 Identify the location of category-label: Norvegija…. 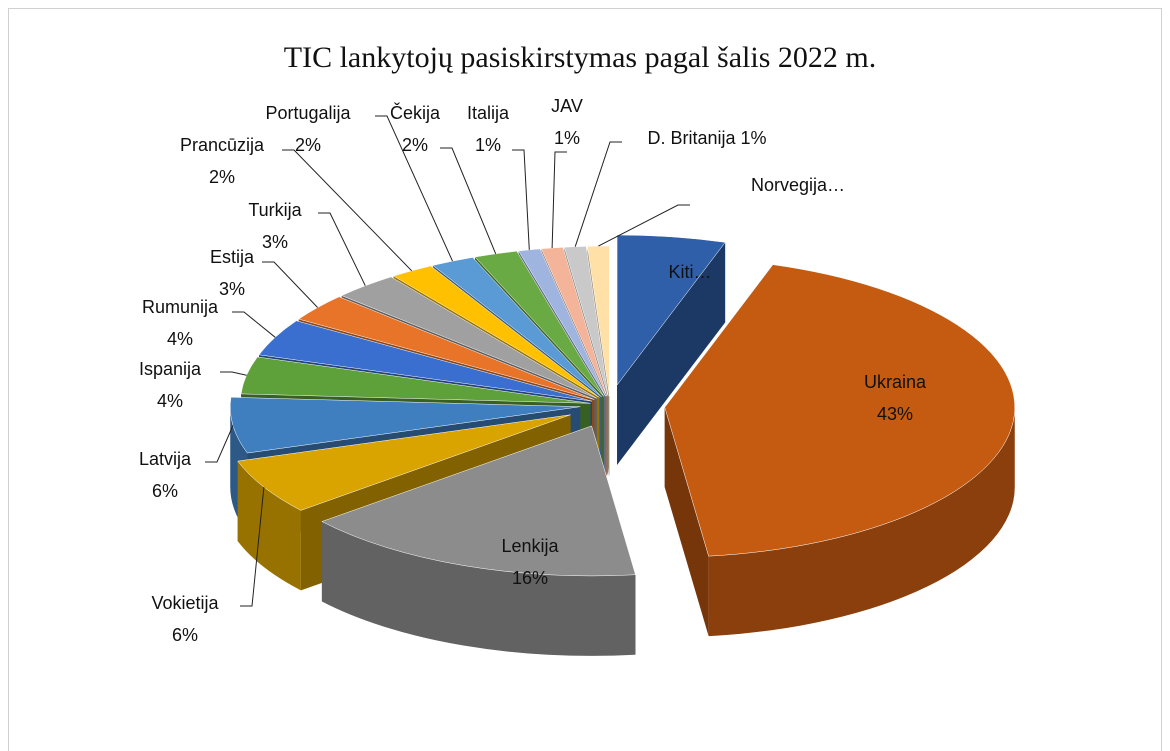
(798, 185).